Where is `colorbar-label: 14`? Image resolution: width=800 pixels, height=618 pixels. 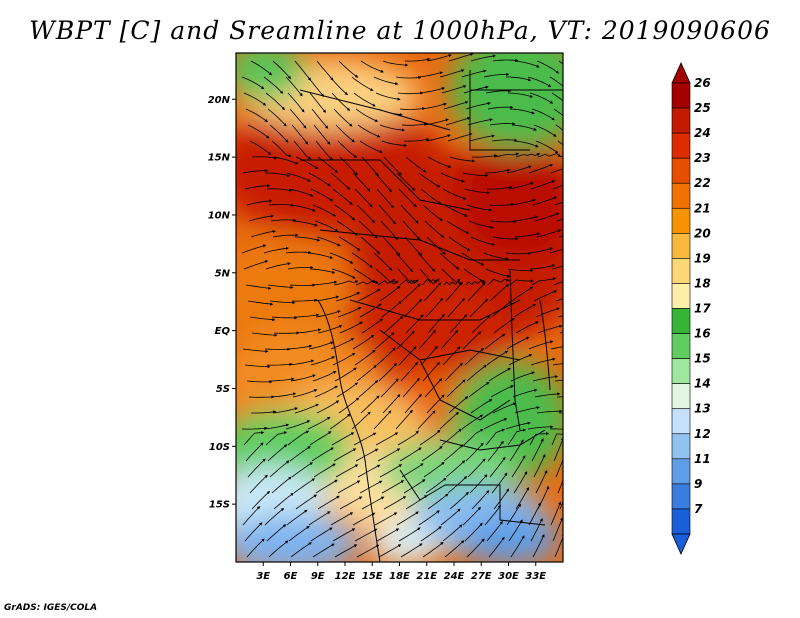 colorbar-label: 14 is located at coordinates (702, 384).